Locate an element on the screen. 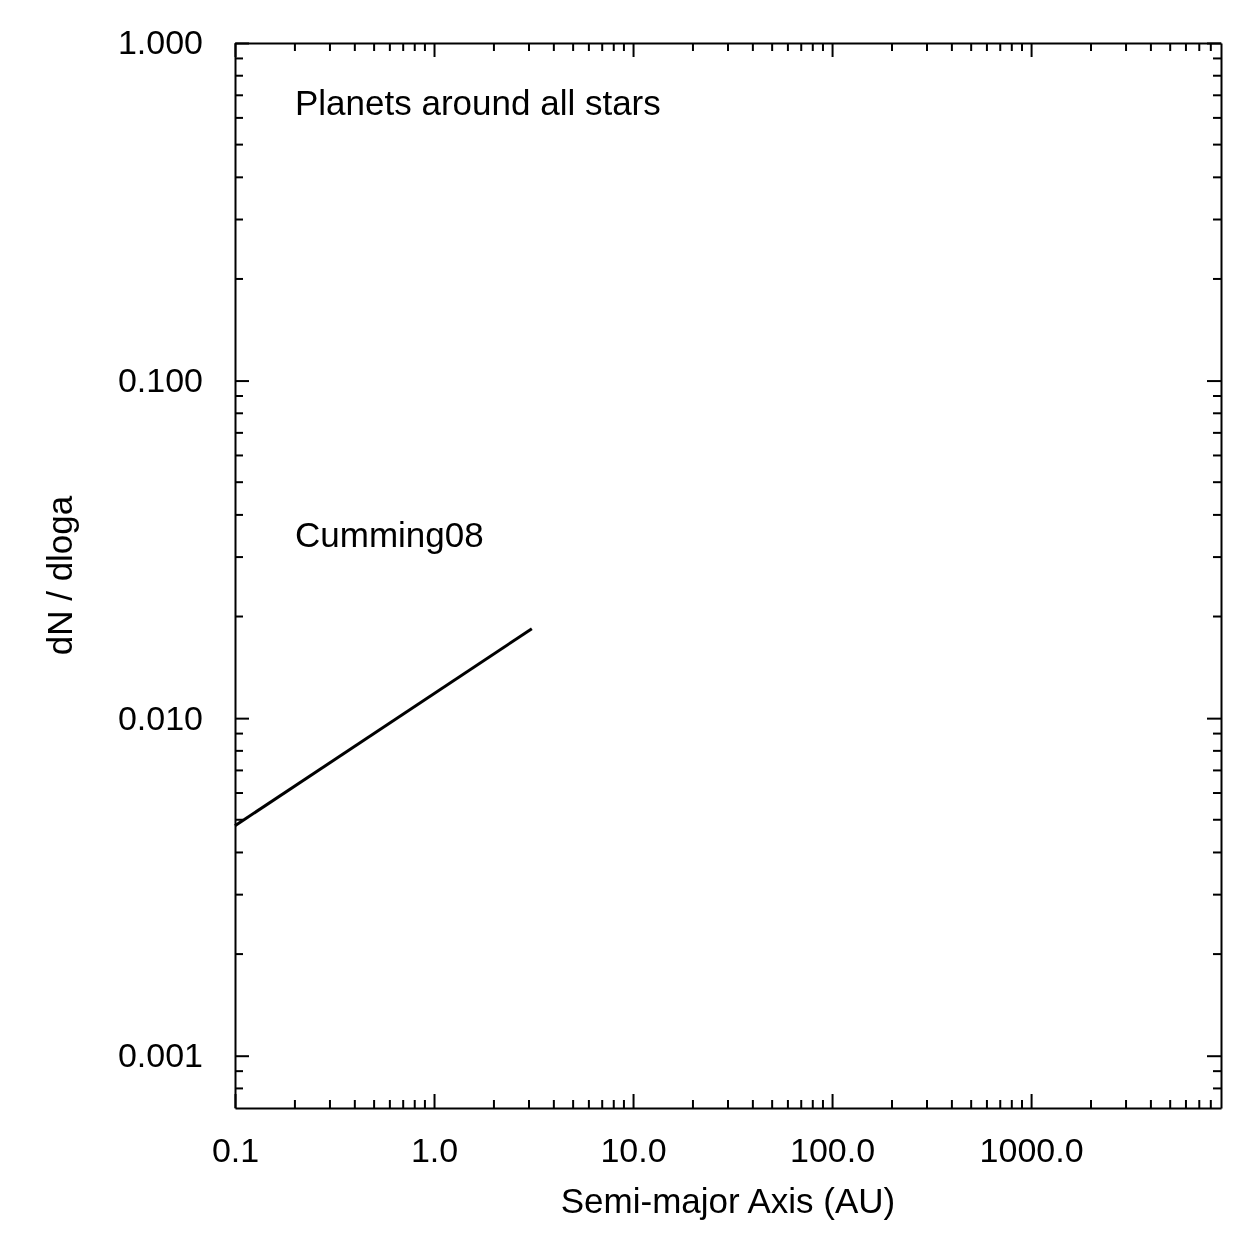 The image size is (1249, 1238). y-tick-label: 0.001 is located at coordinates (160, 1055).